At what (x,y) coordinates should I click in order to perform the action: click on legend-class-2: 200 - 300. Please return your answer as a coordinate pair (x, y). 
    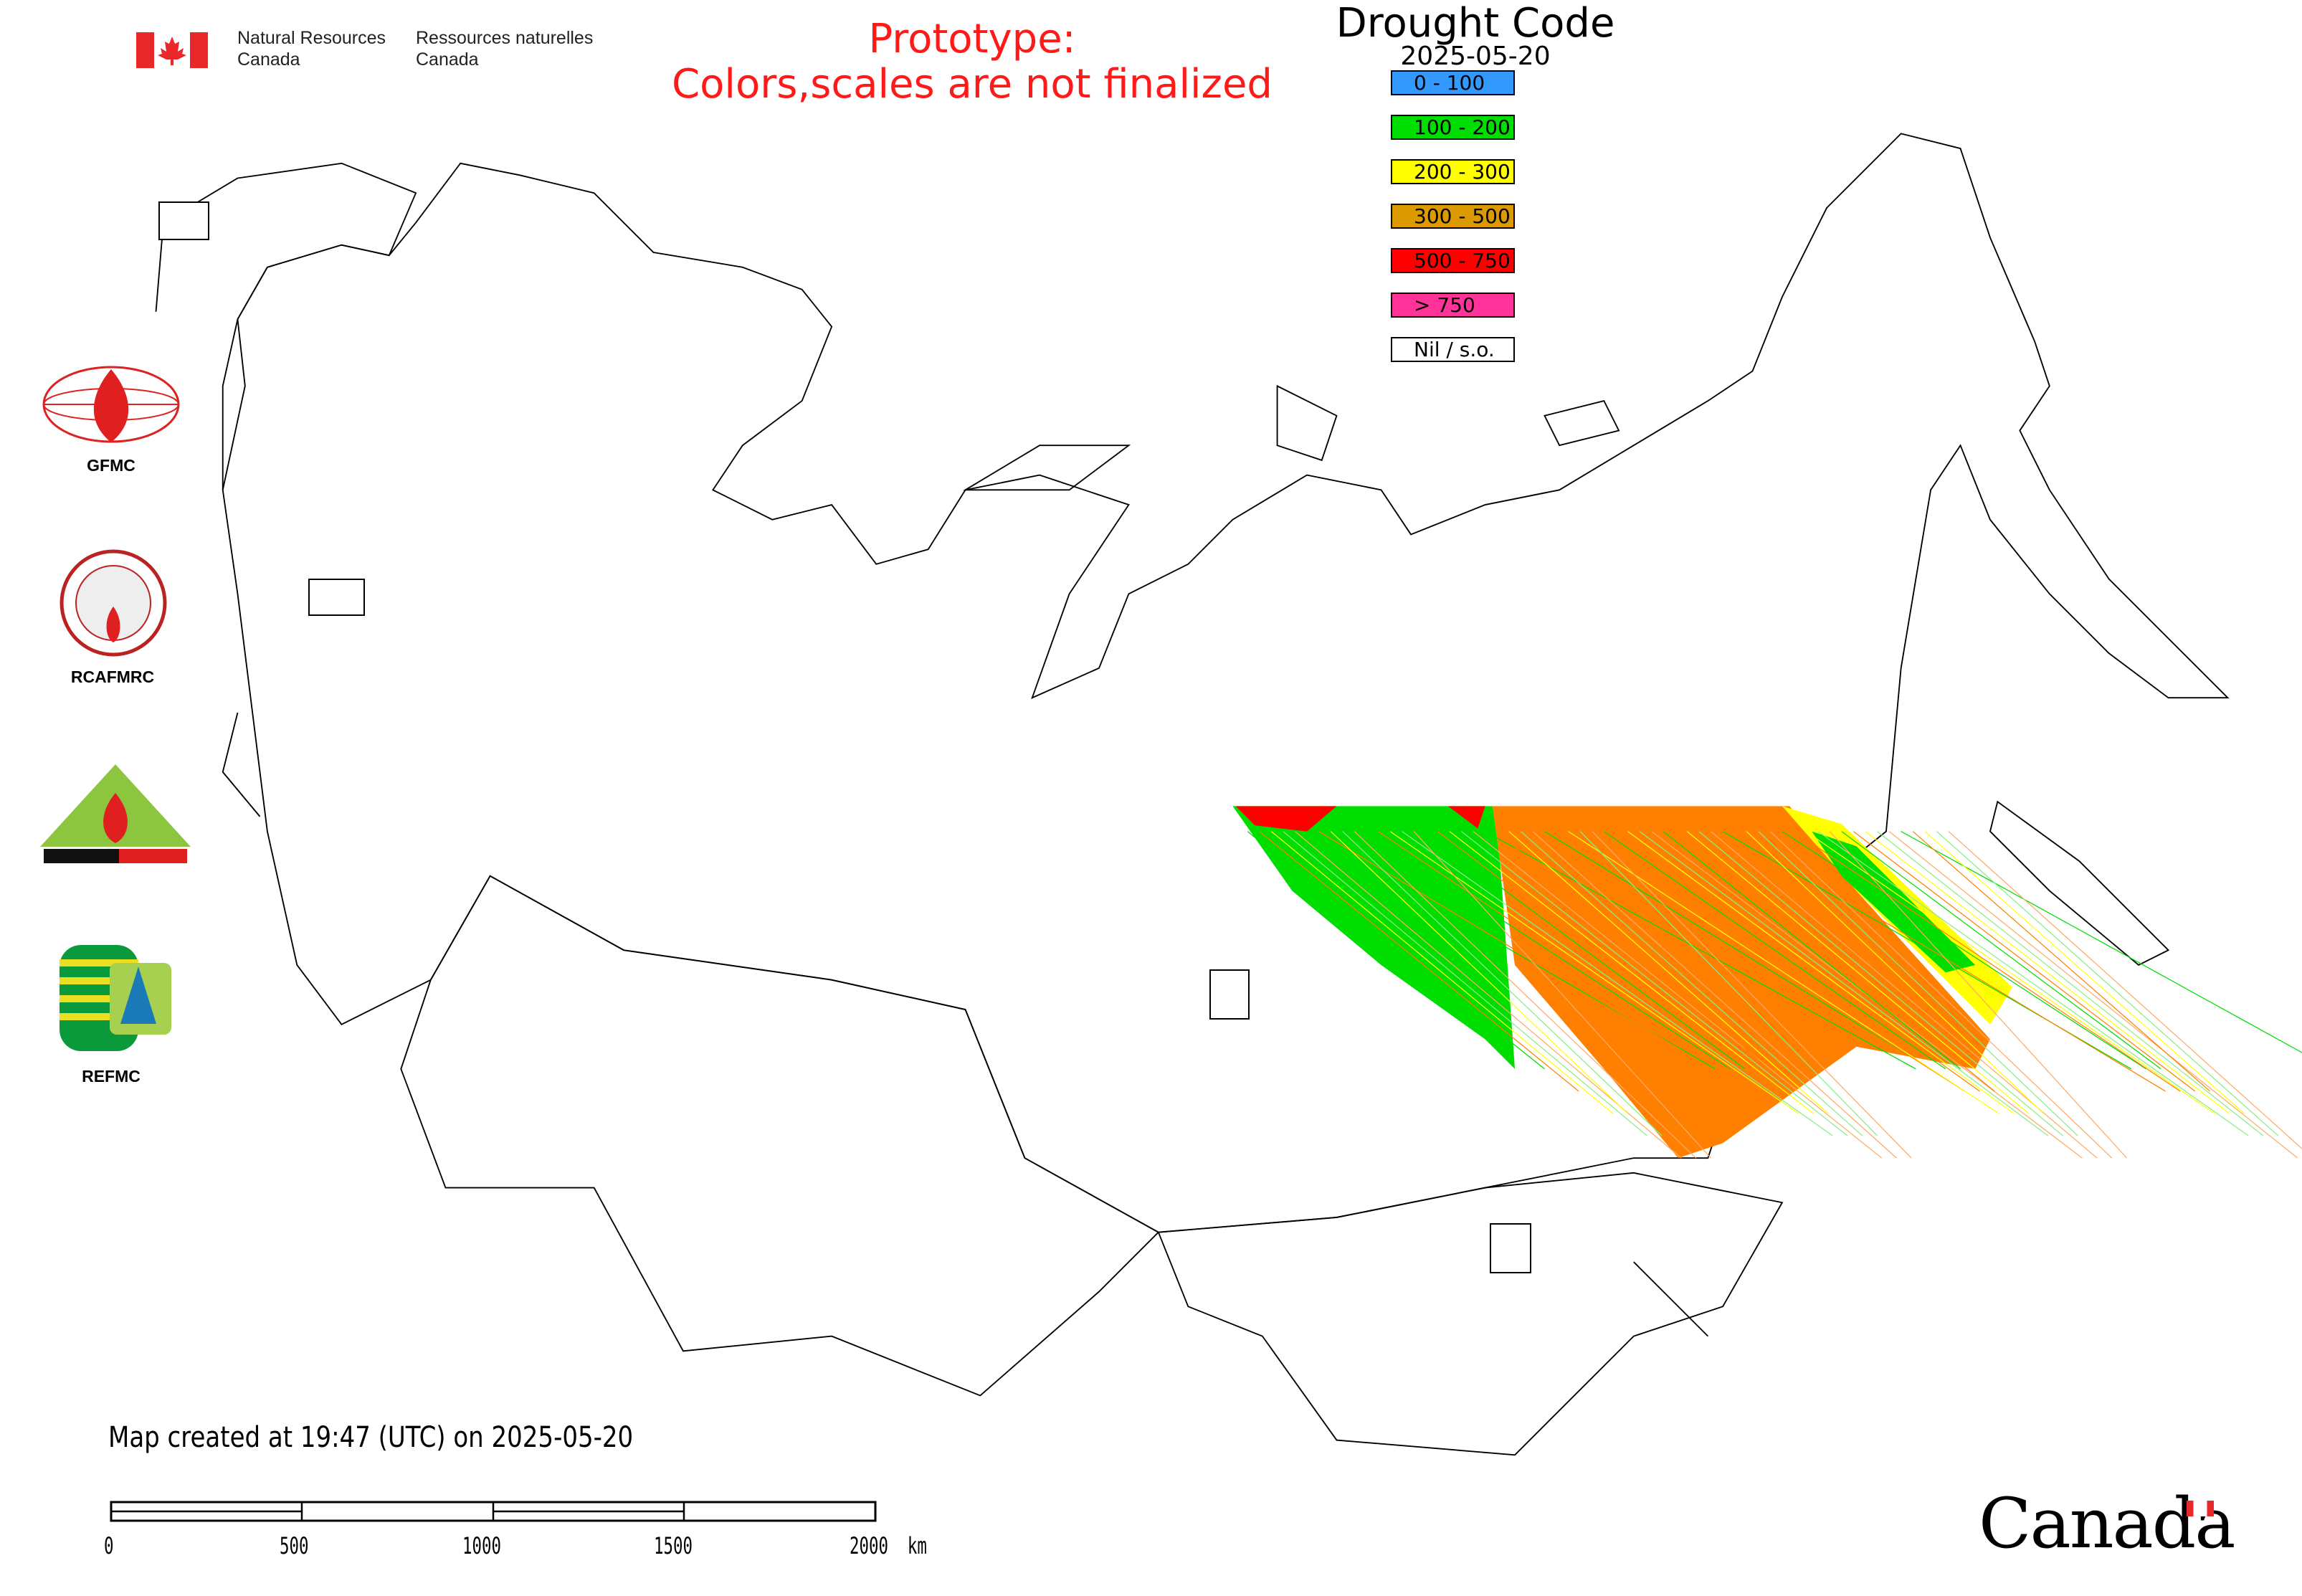
    Looking at the image, I should click on (1453, 171).